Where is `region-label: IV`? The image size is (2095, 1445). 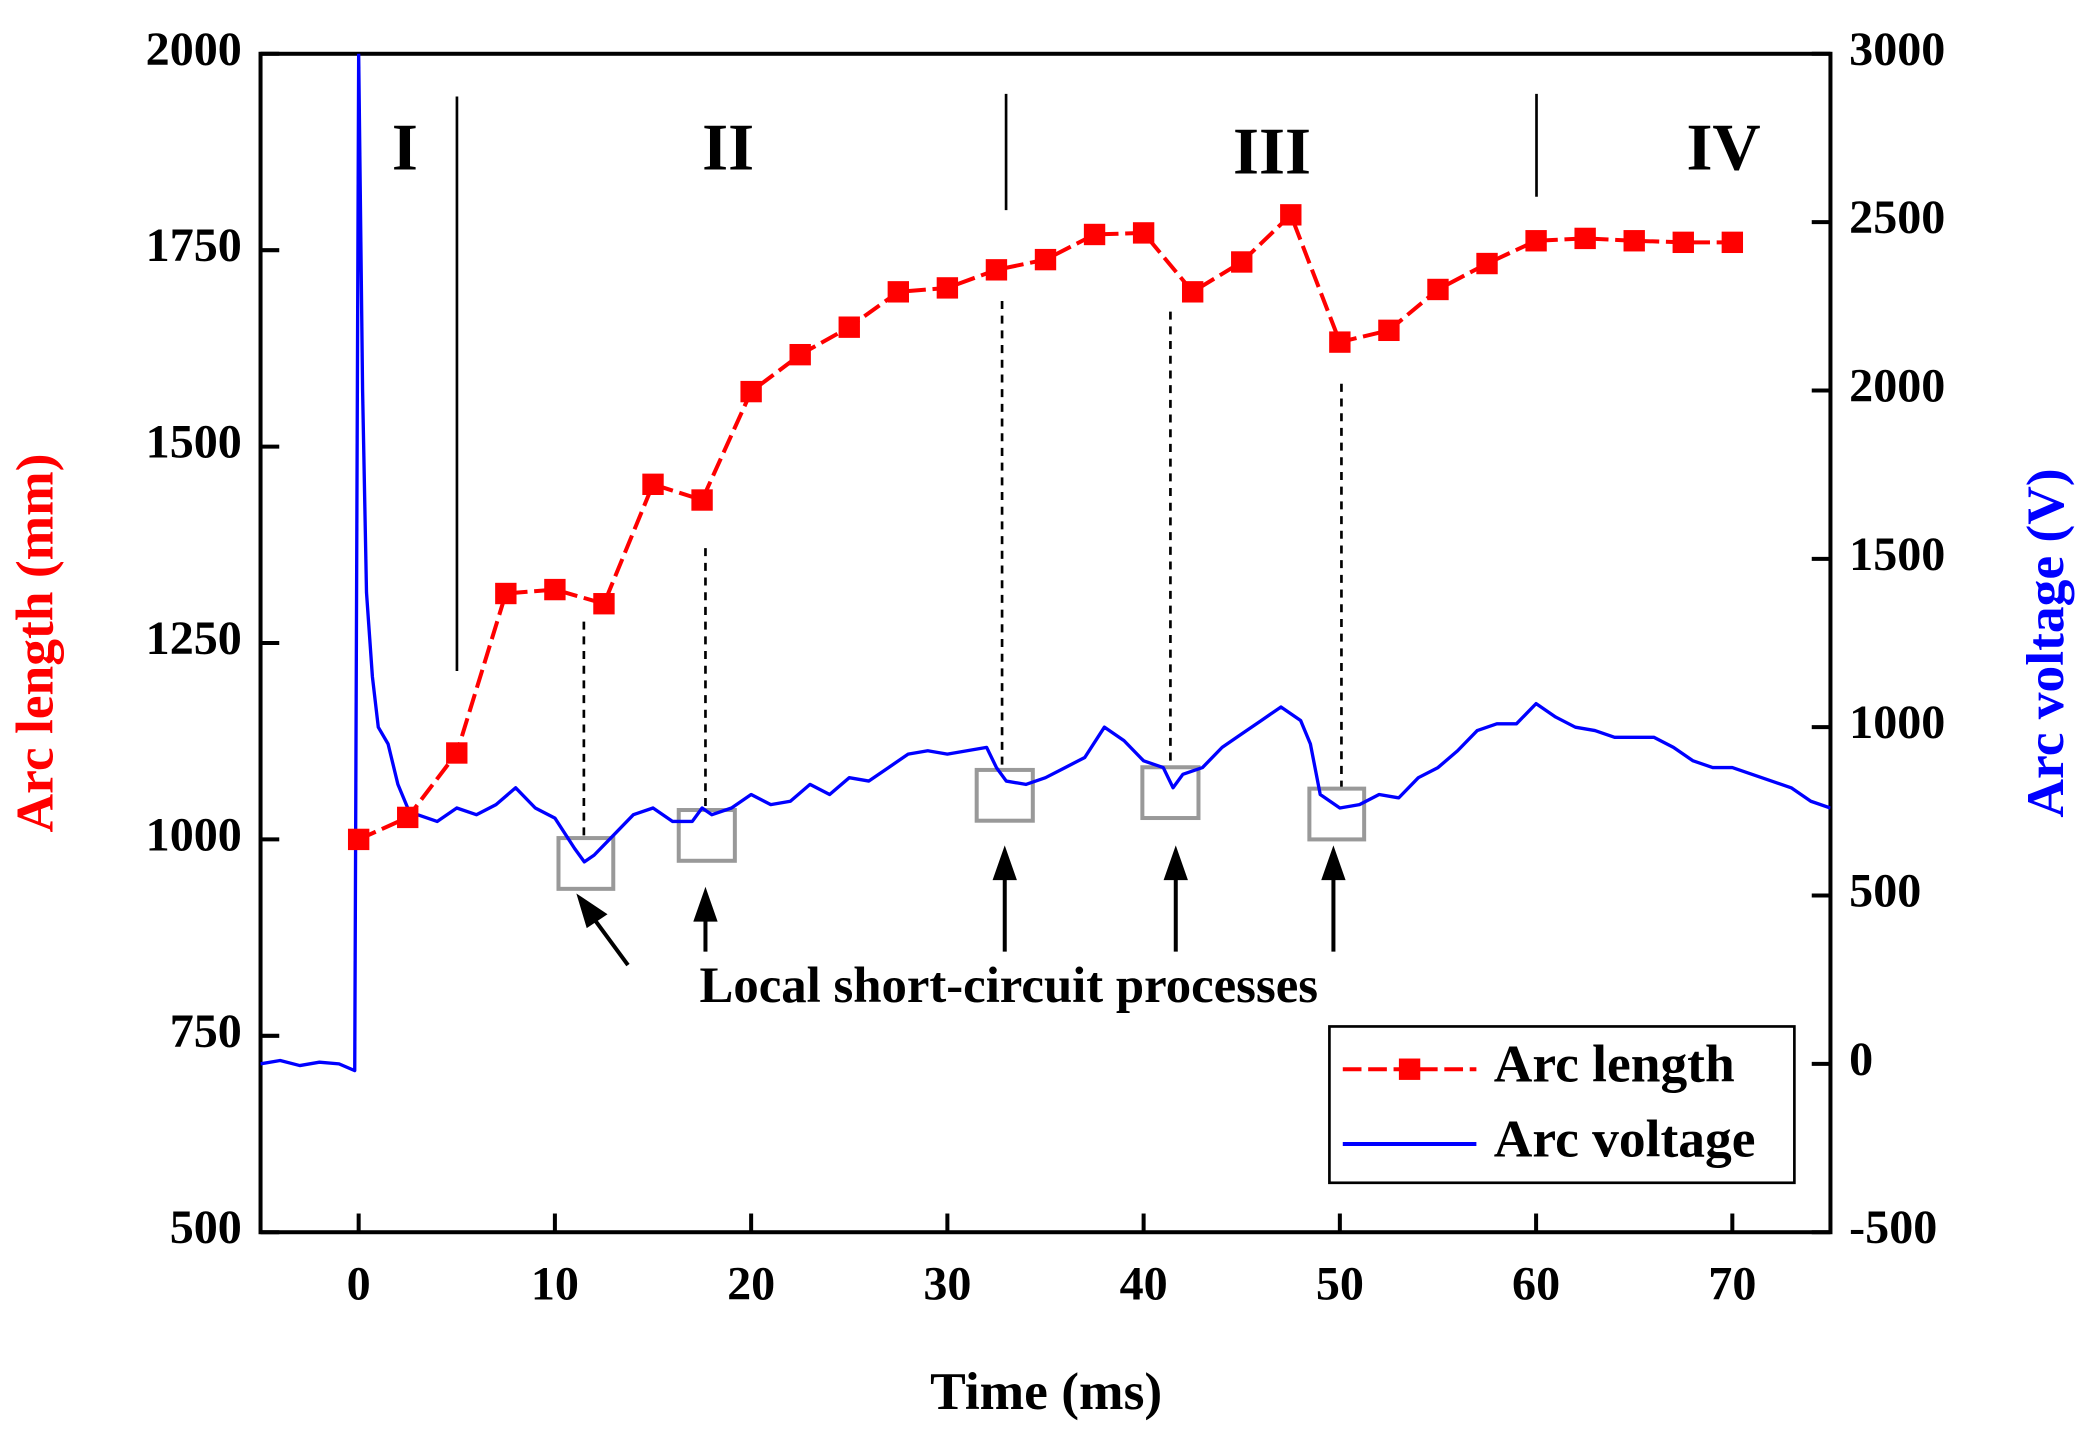
region-label: IV is located at coordinates (1723, 147).